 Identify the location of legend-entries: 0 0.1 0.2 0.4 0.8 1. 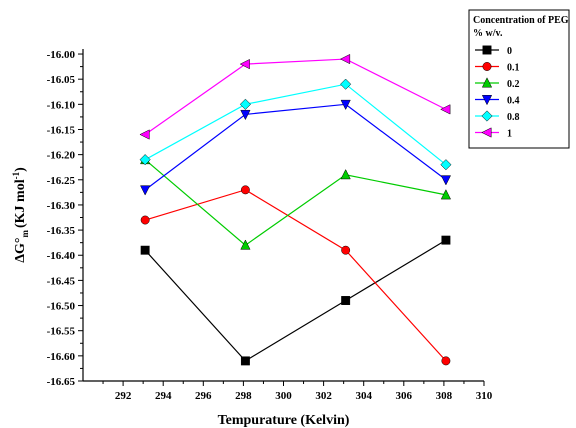
(497, 92).